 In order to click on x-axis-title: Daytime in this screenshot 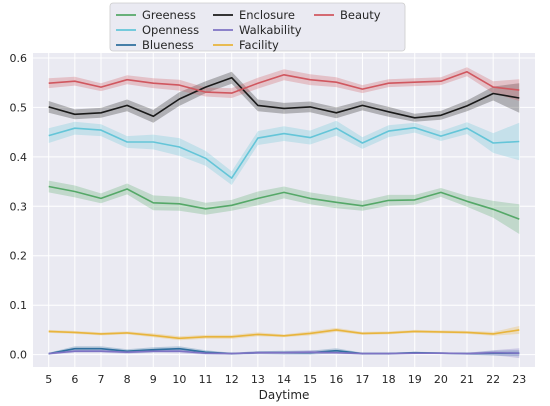, I will do `click(284, 395)`.